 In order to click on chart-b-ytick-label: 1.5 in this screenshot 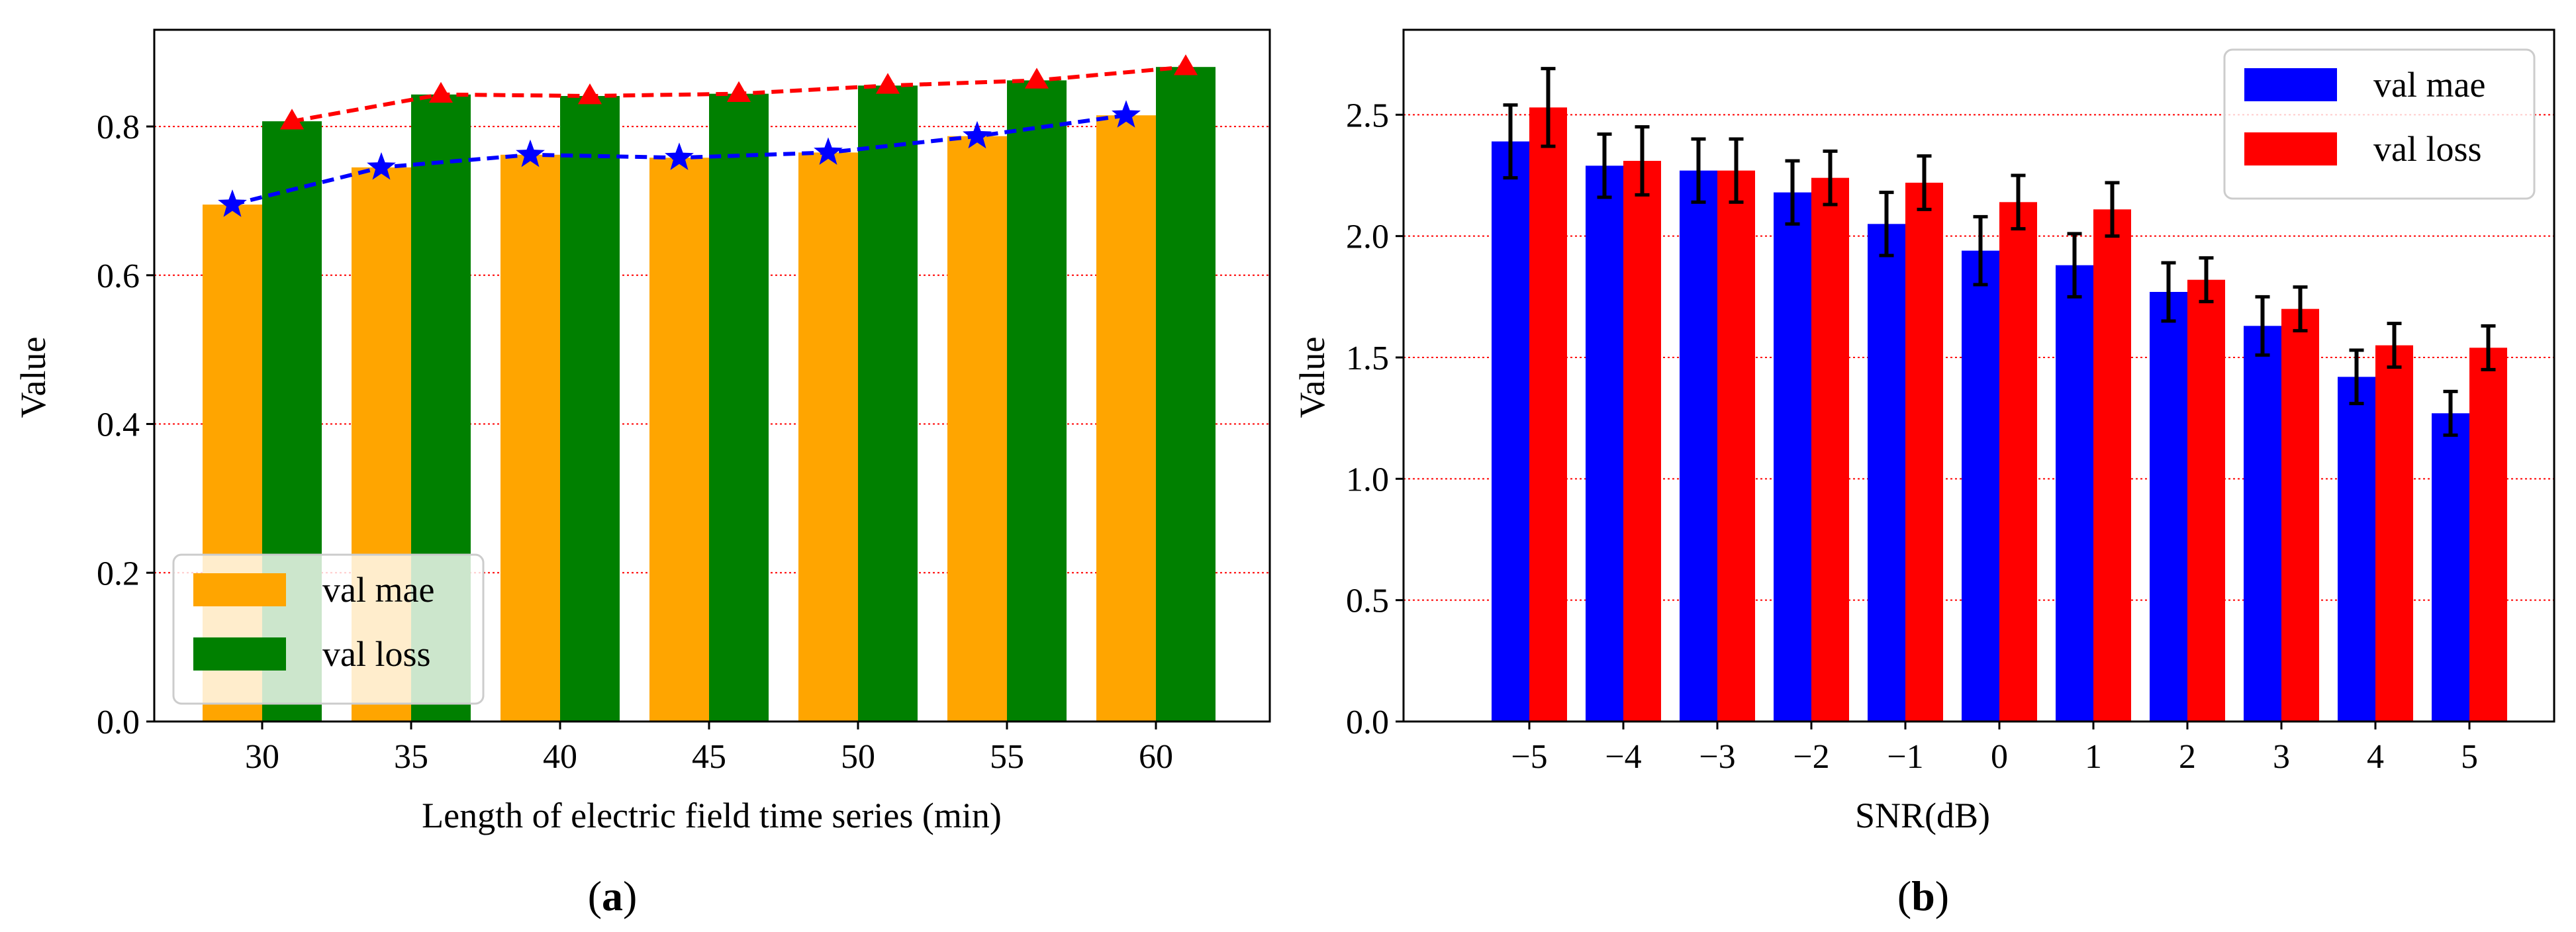, I will do `click(1367, 358)`.